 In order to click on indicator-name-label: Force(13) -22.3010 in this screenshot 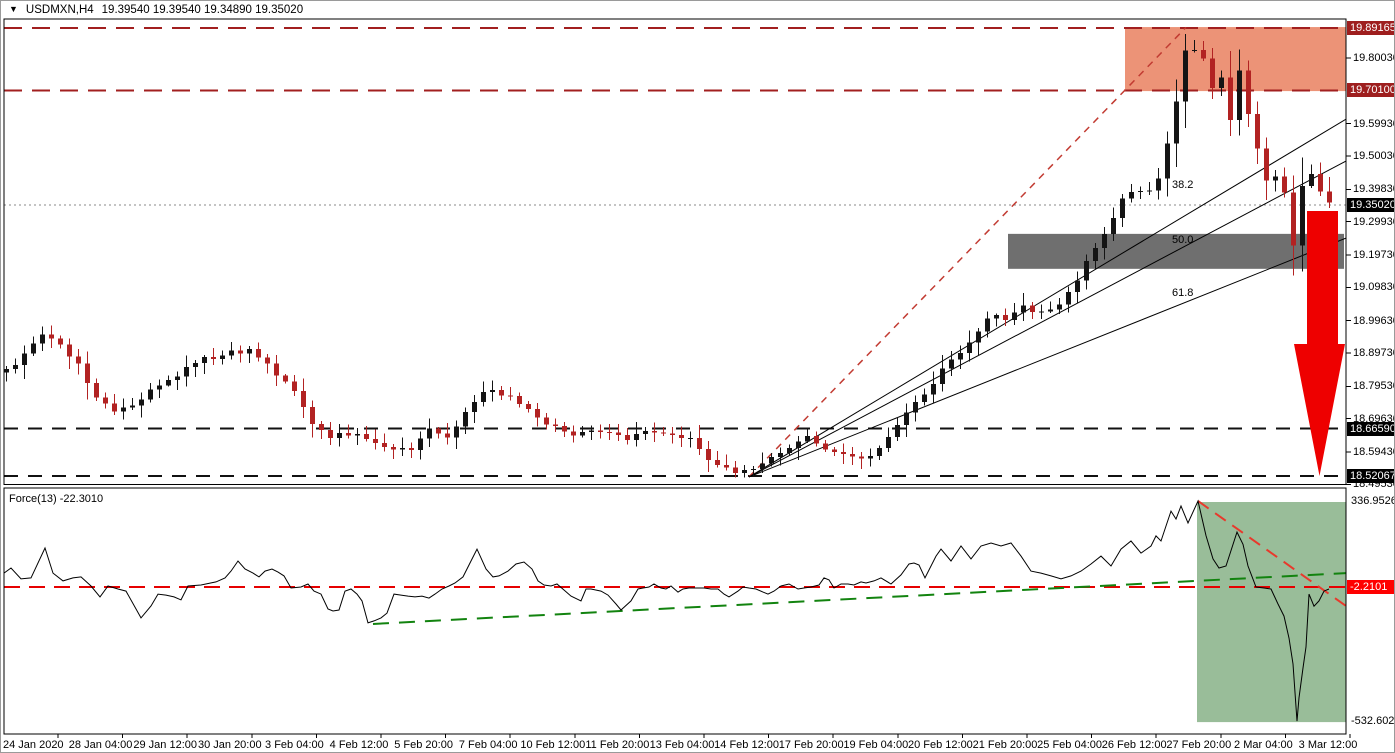, I will do `click(56, 499)`.